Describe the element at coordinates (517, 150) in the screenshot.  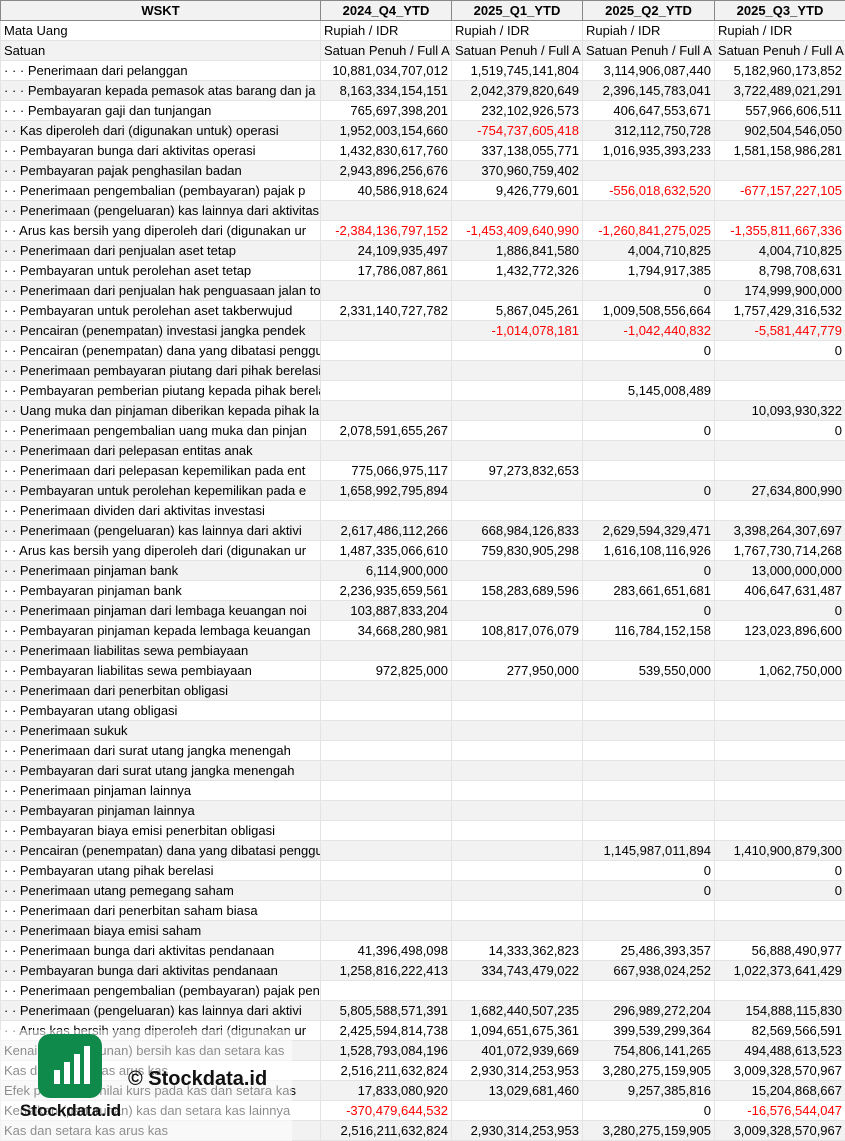
I see `cell: 337,138,055,771` at that location.